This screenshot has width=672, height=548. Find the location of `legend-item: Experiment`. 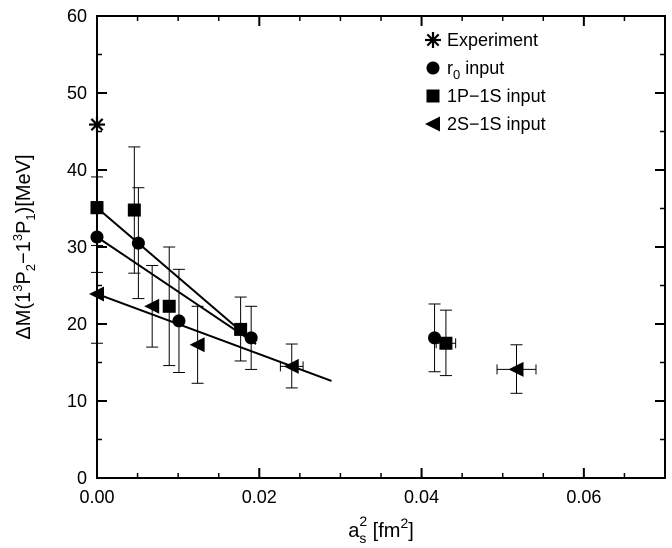

legend-item: Experiment is located at coordinates (481, 40).